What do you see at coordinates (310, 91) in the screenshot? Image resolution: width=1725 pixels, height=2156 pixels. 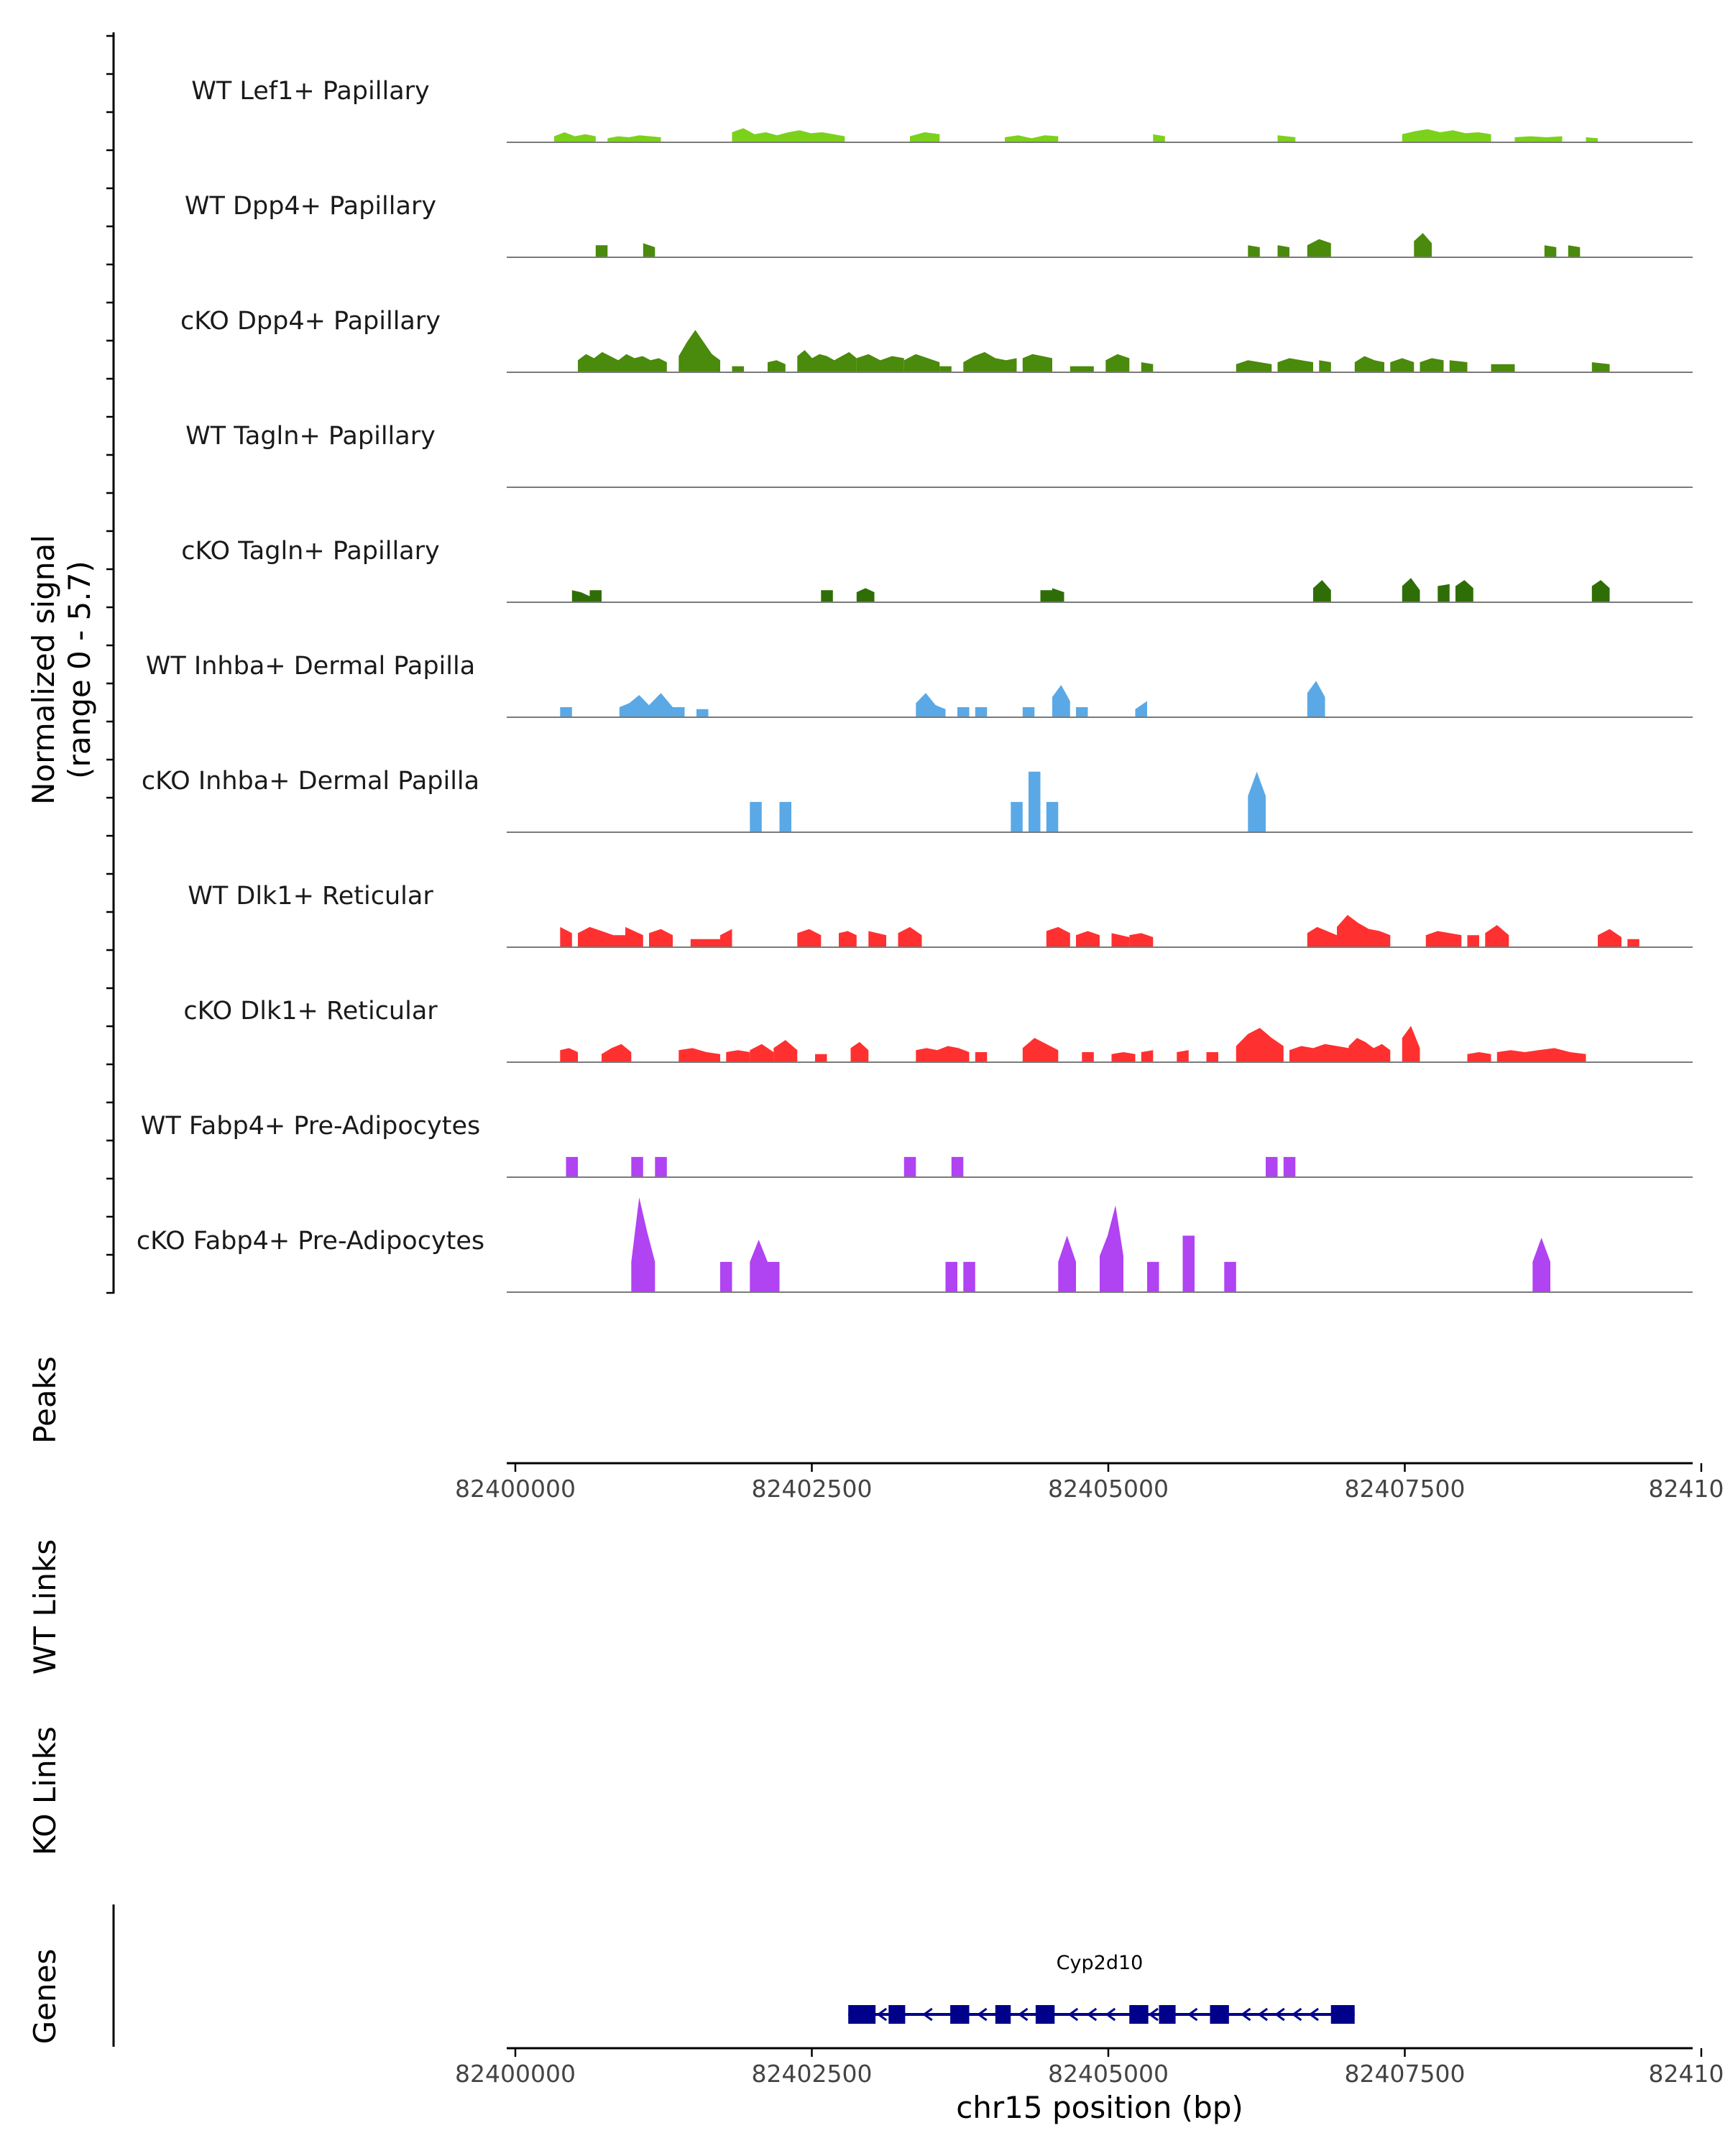 I see `track-label: WT Lef1+ Papillary` at bounding box center [310, 91].